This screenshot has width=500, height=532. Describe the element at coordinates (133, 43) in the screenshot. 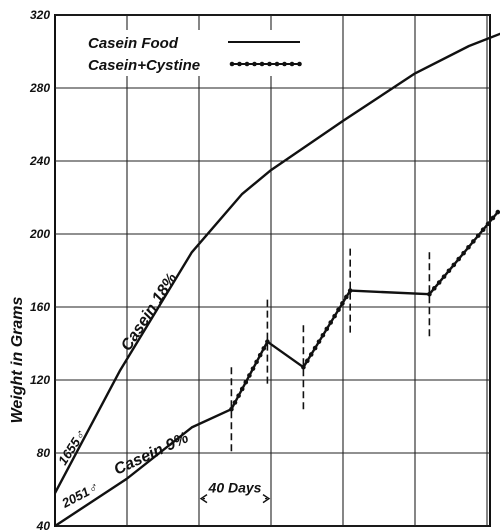

I see `legend-label-casein-food: Casein Food` at that location.